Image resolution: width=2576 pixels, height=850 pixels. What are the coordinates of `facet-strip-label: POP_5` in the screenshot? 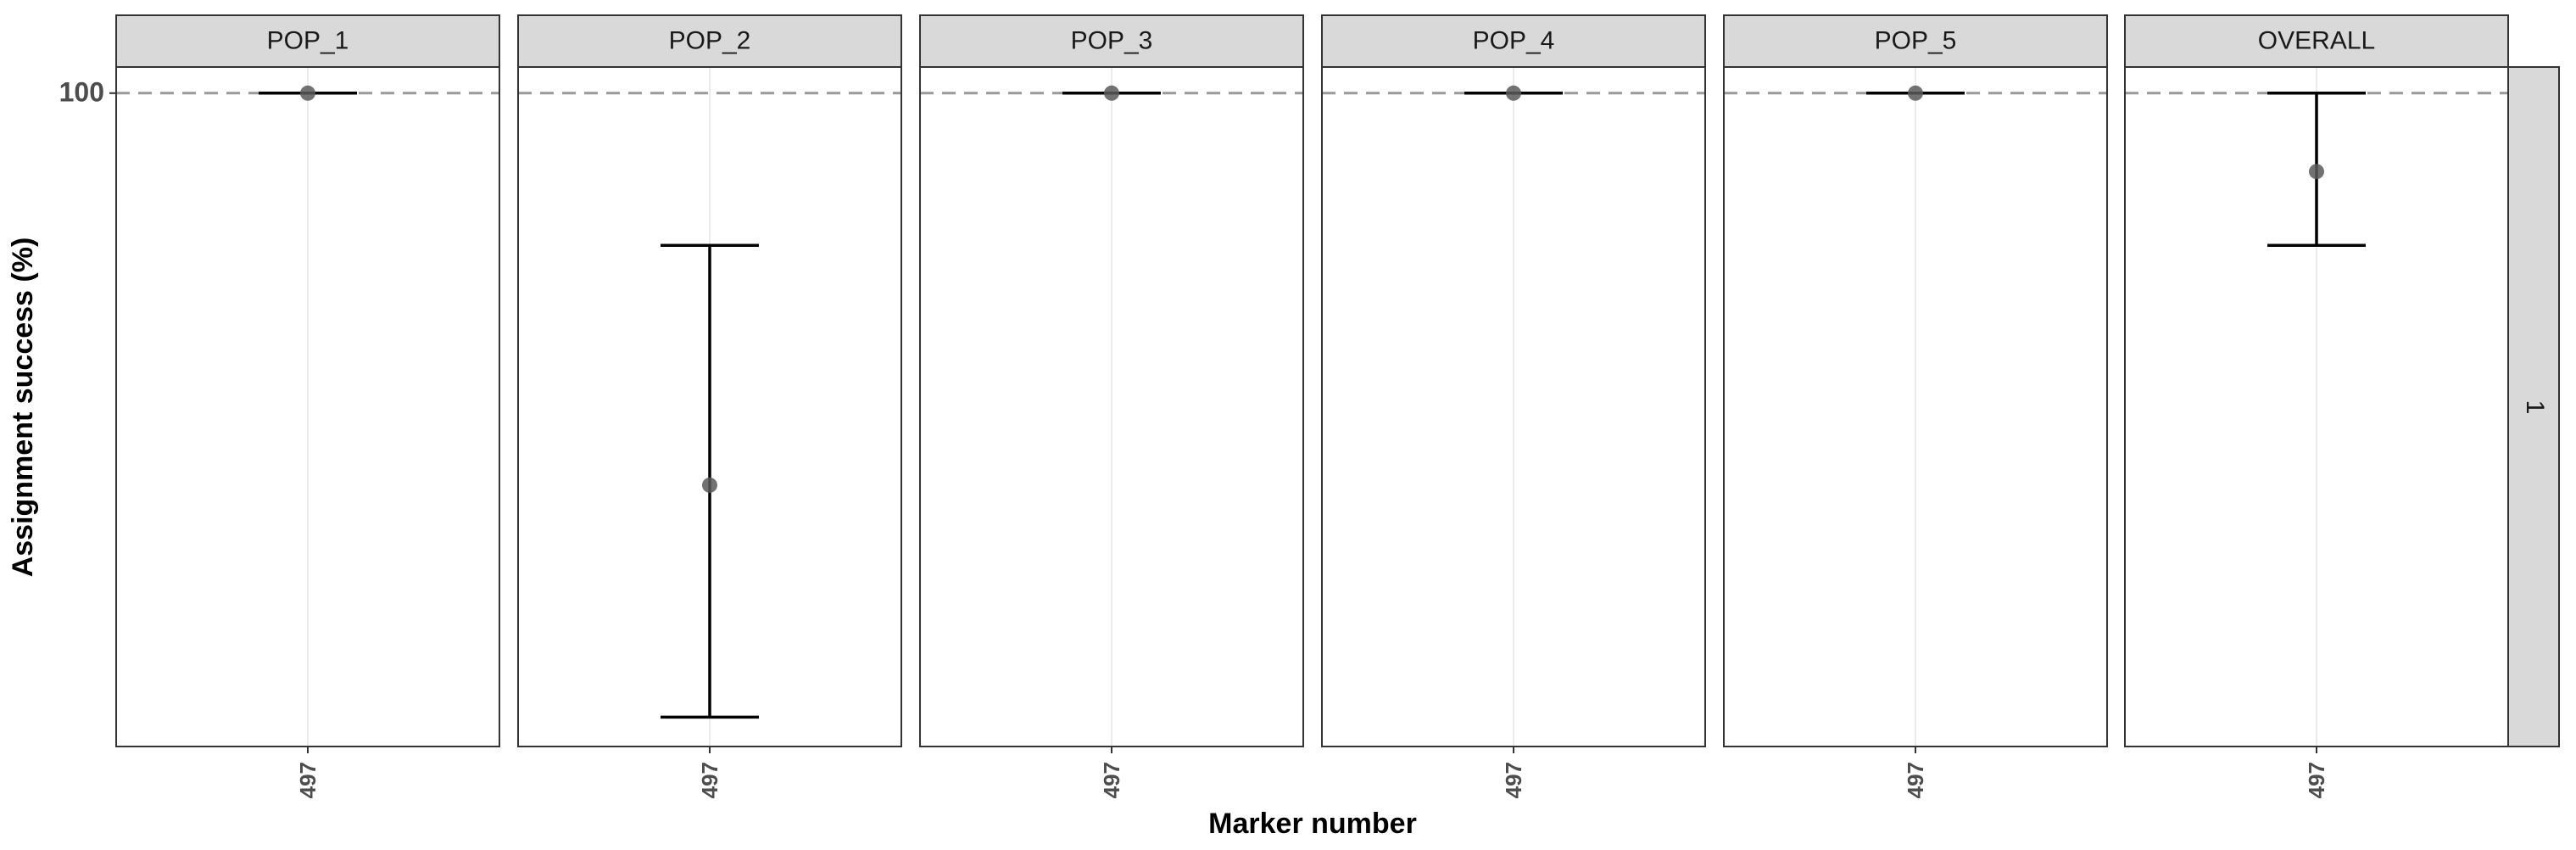 It's located at (1916, 40).